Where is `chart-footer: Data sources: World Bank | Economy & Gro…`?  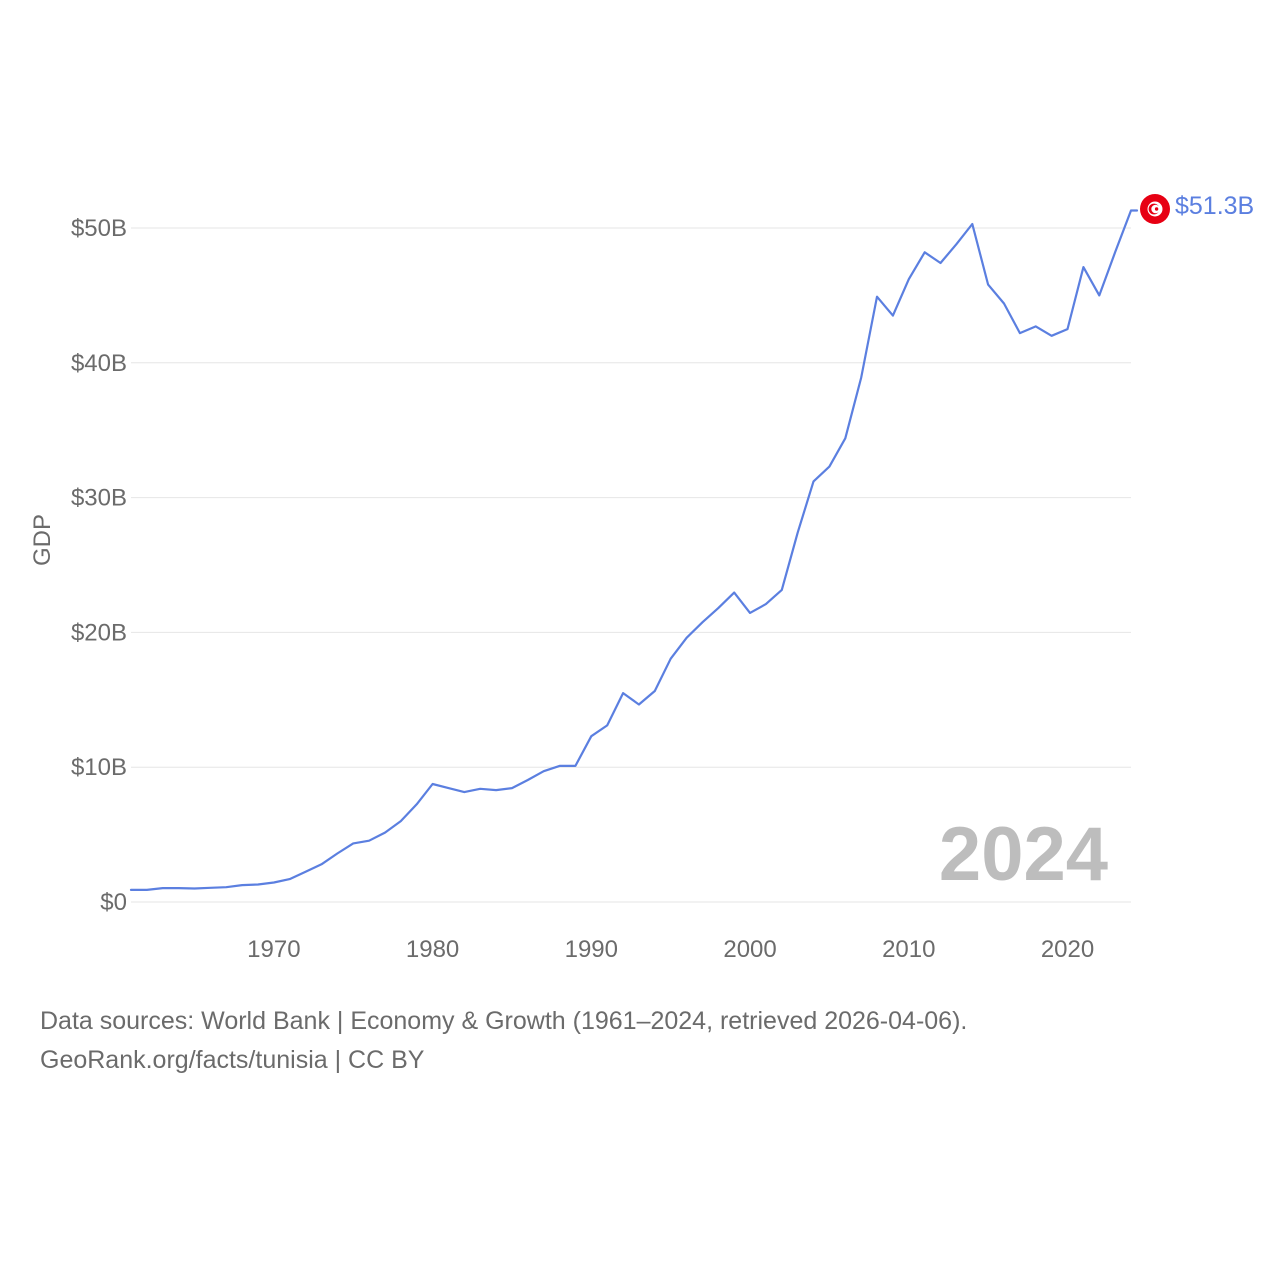
chart-footer: Data sources: World Bank | Economy & Gro… is located at coordinates (503, 1041).